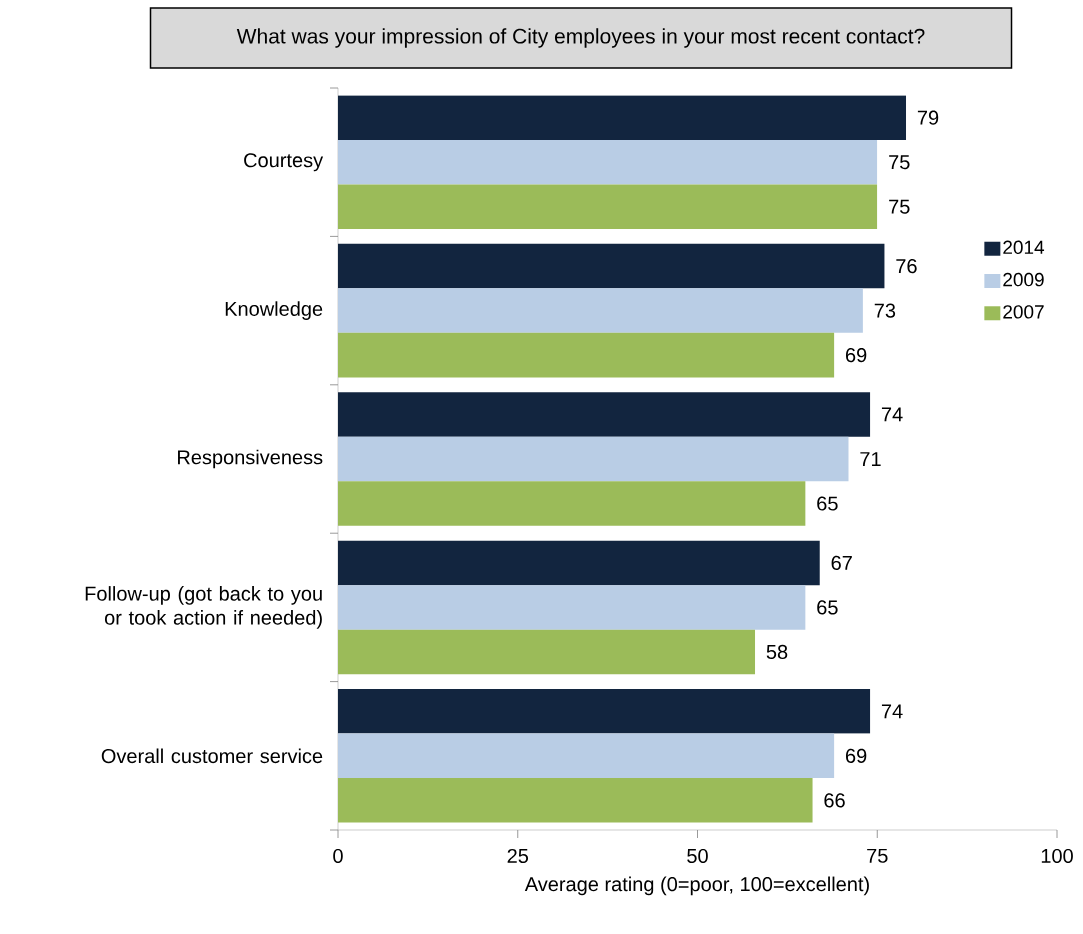  Describe the element at coordinates (212, 756) in the screenshot. I see `y-tick-label: Overall customer service` at that location.